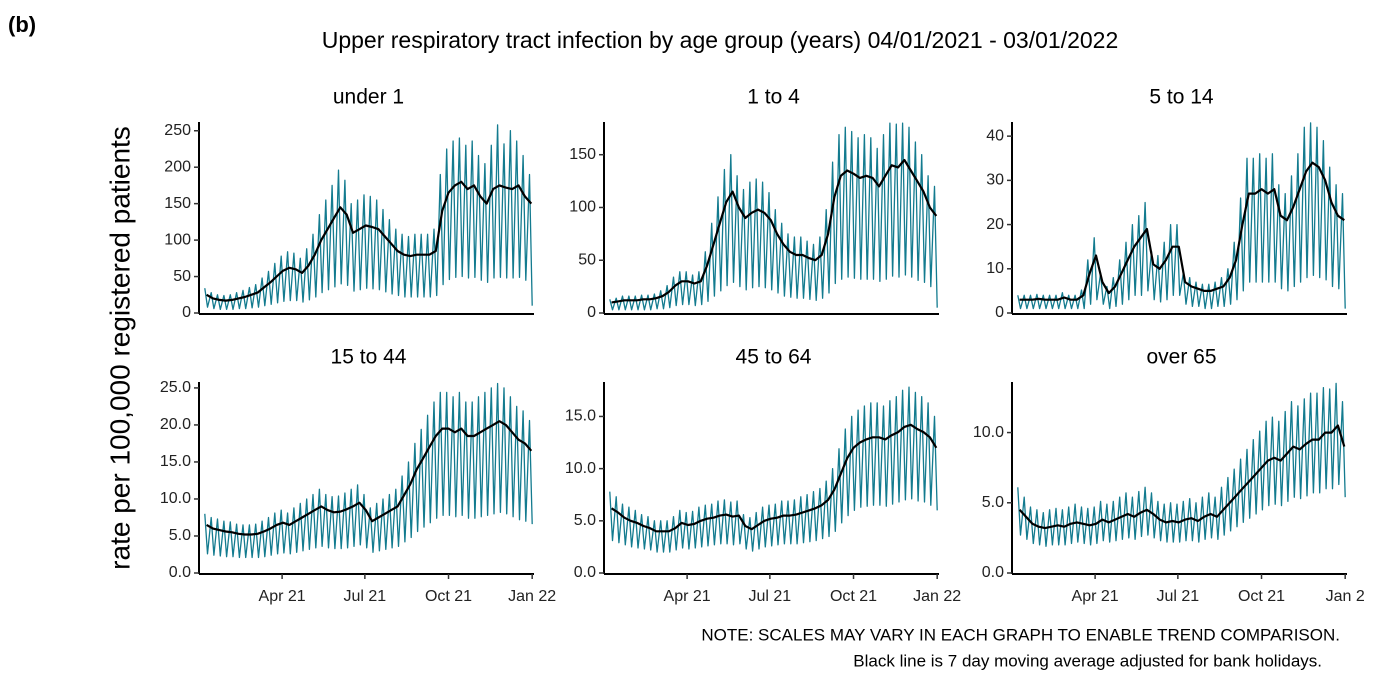  What do you see at coordinates (368, 97) in the screenshot?
I see `panel-title: under 1` at bounding box center [368, 97].